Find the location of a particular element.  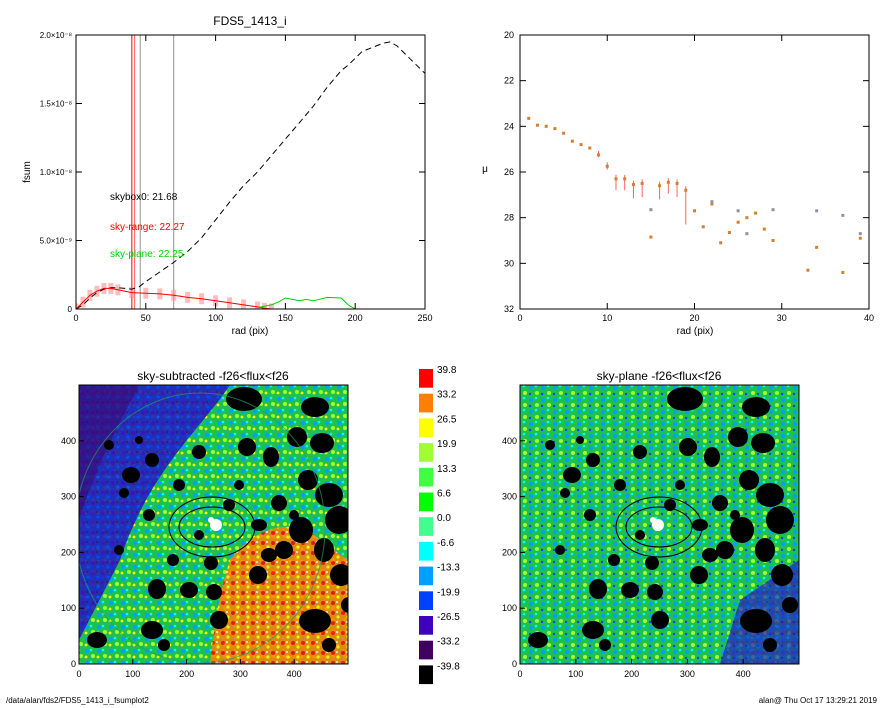

colorbar-label: 39.8 is located at coordinates (447, 370).